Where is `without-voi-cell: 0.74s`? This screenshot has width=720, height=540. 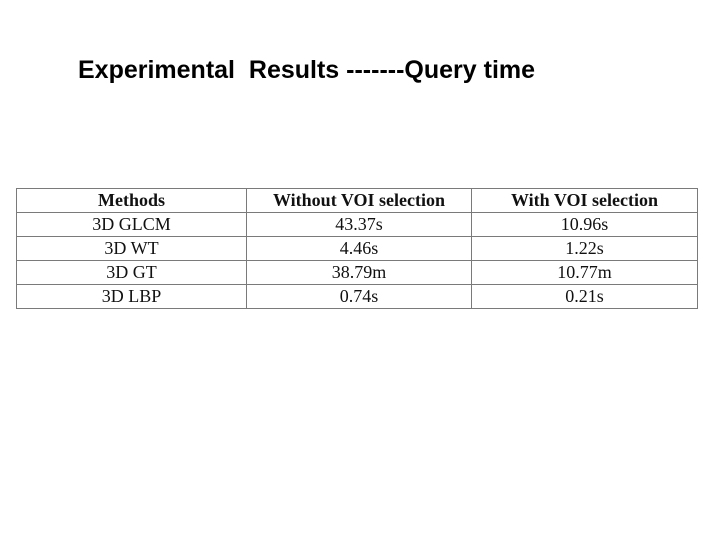
without-voi-cell: 0.74s is located at coordinates (359, 296).